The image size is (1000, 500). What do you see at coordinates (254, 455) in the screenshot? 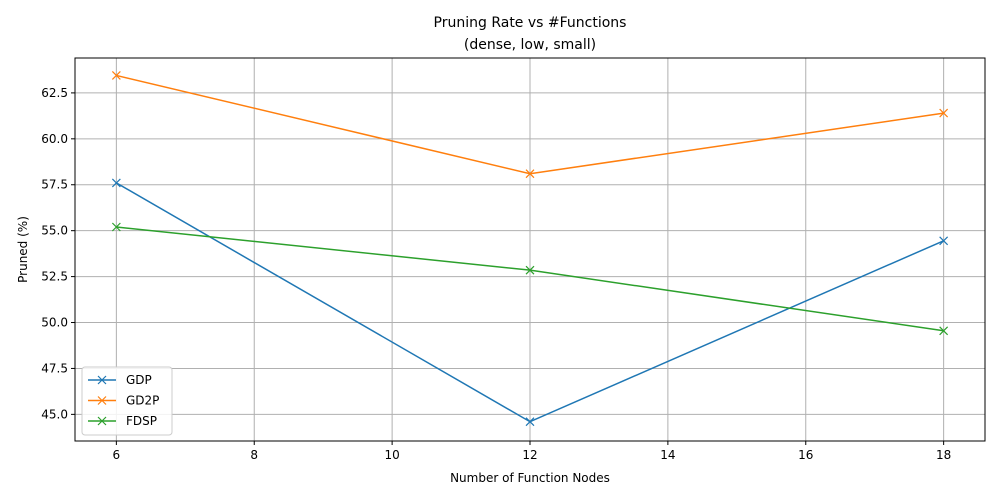
I see `x-tick-label: 8` at bounding box center [254, 455].